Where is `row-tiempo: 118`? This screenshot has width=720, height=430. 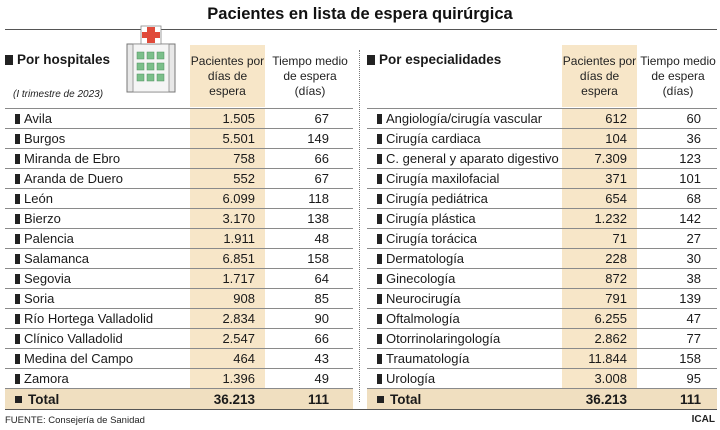
row-tiempo: 118 is located at coordinates (318, 198).